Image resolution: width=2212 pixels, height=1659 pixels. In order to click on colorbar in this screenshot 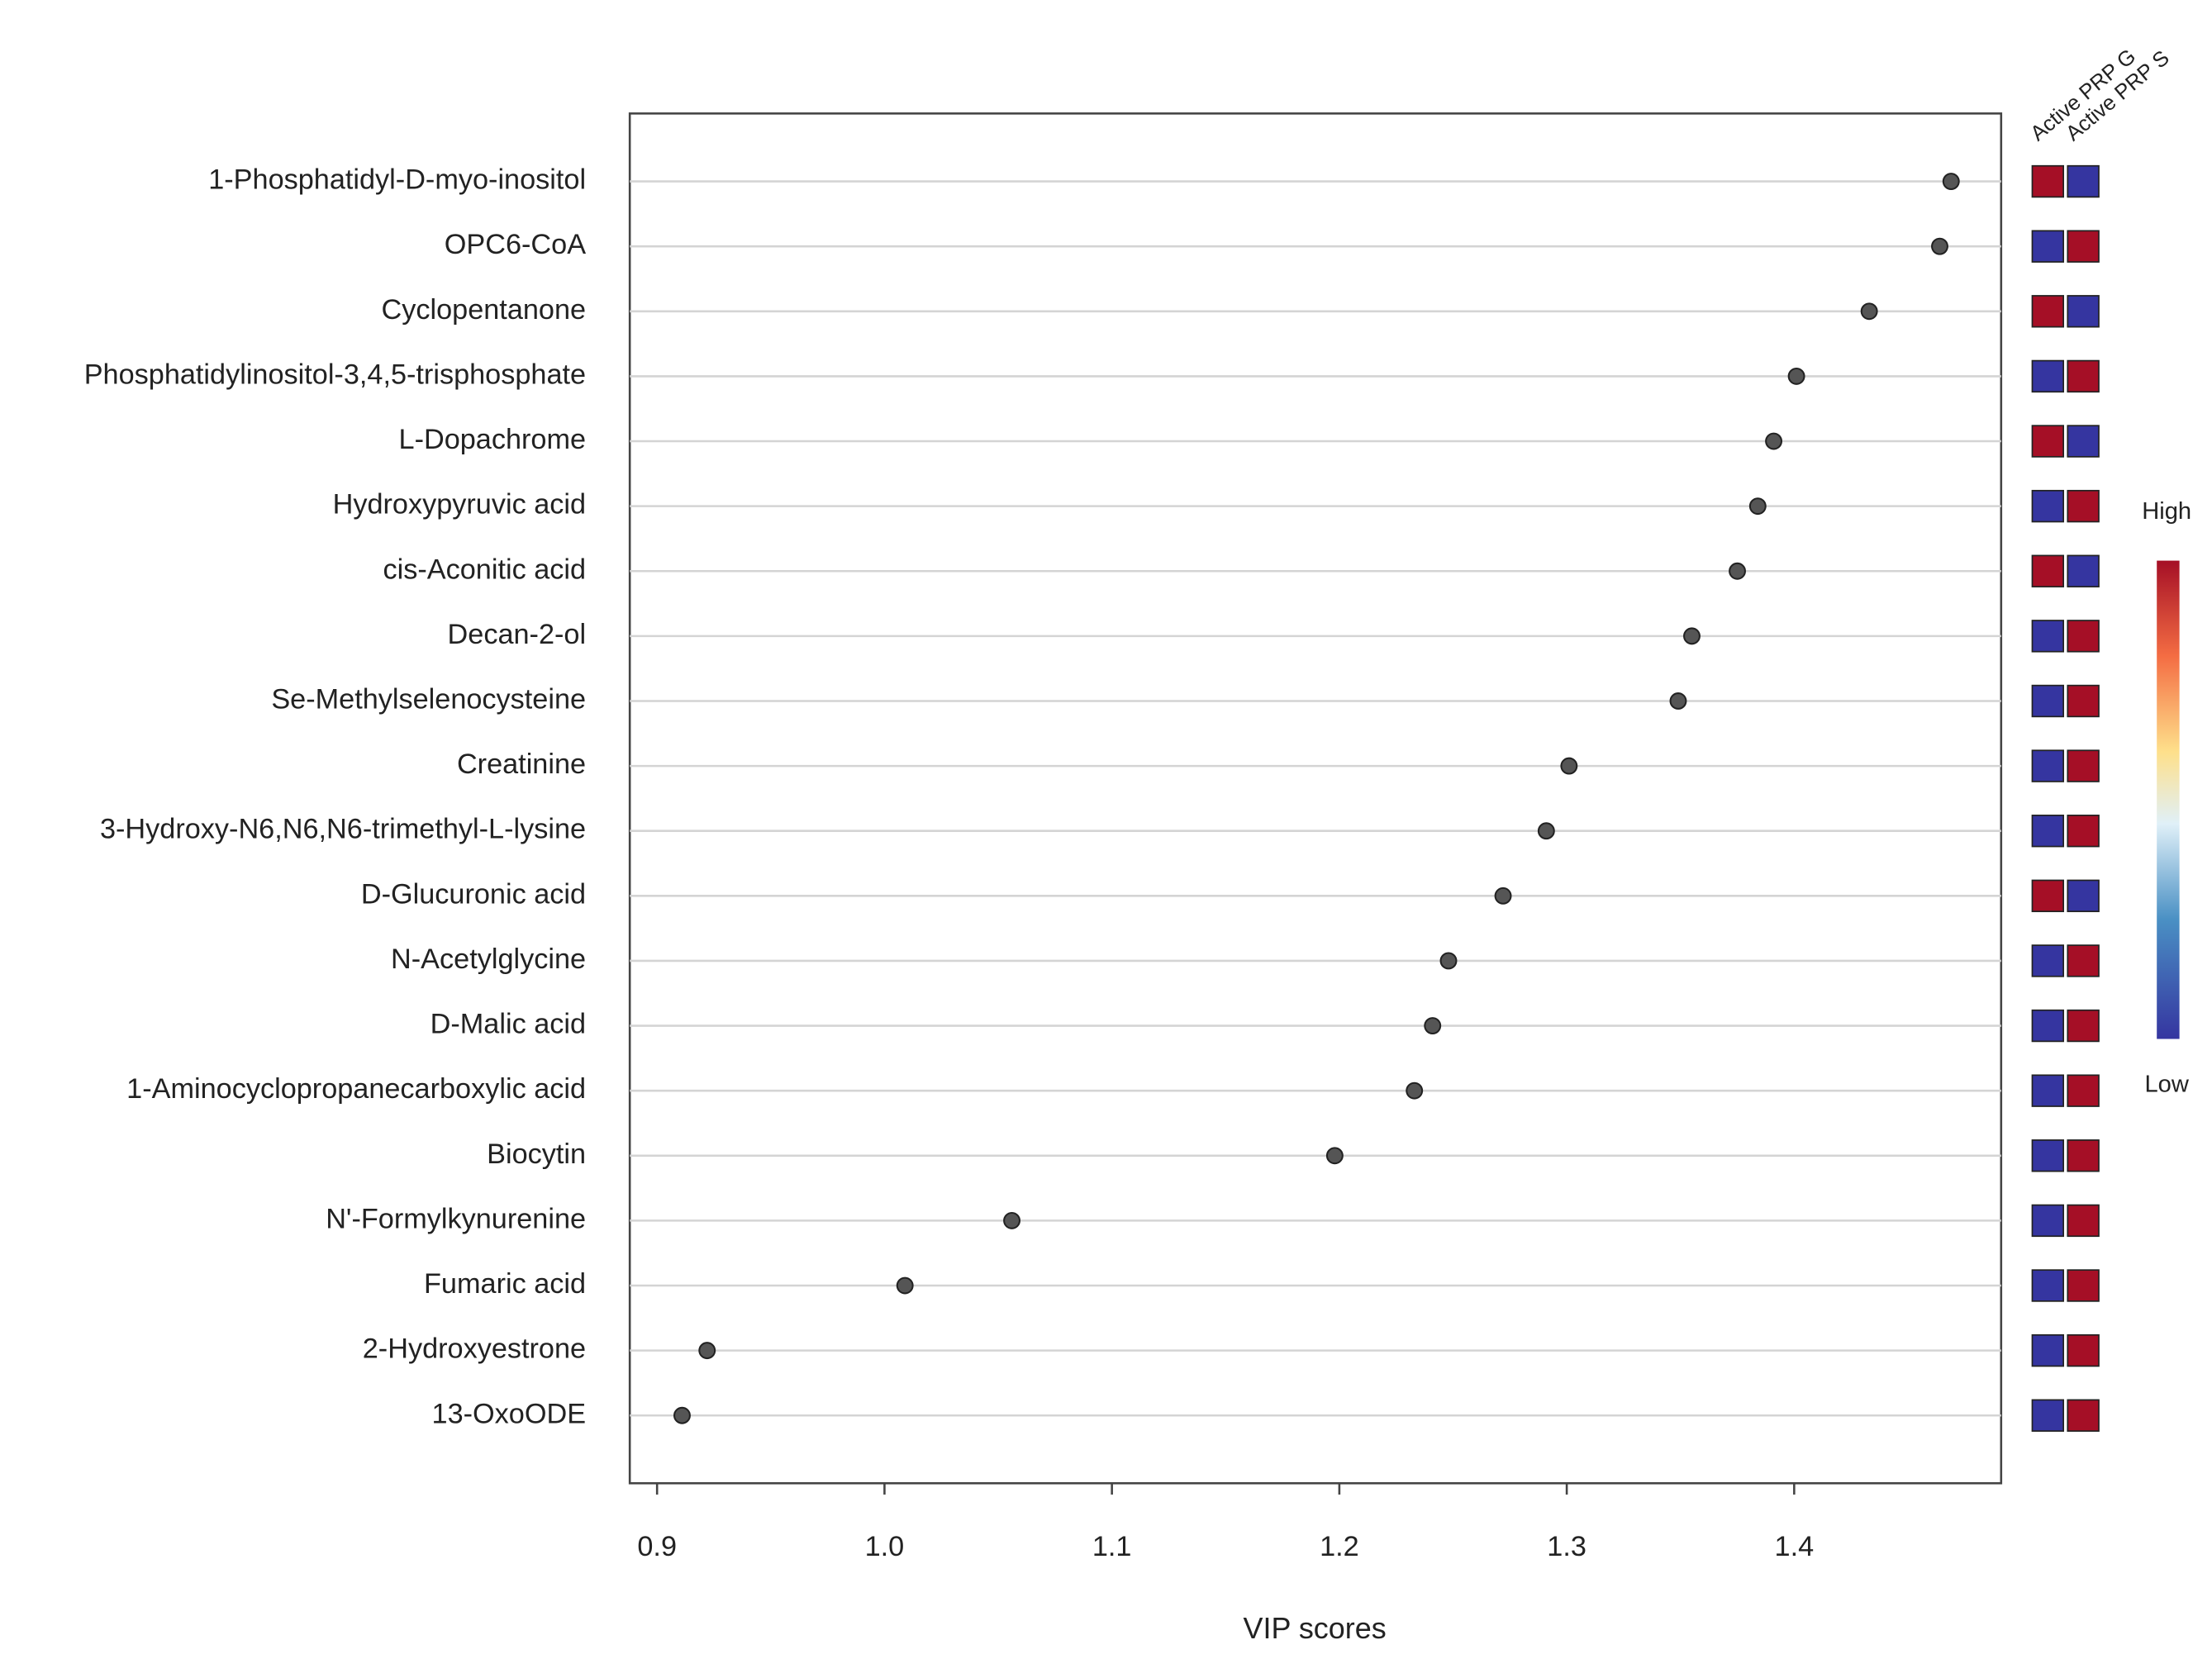, I will do `click(2168, 799)`.